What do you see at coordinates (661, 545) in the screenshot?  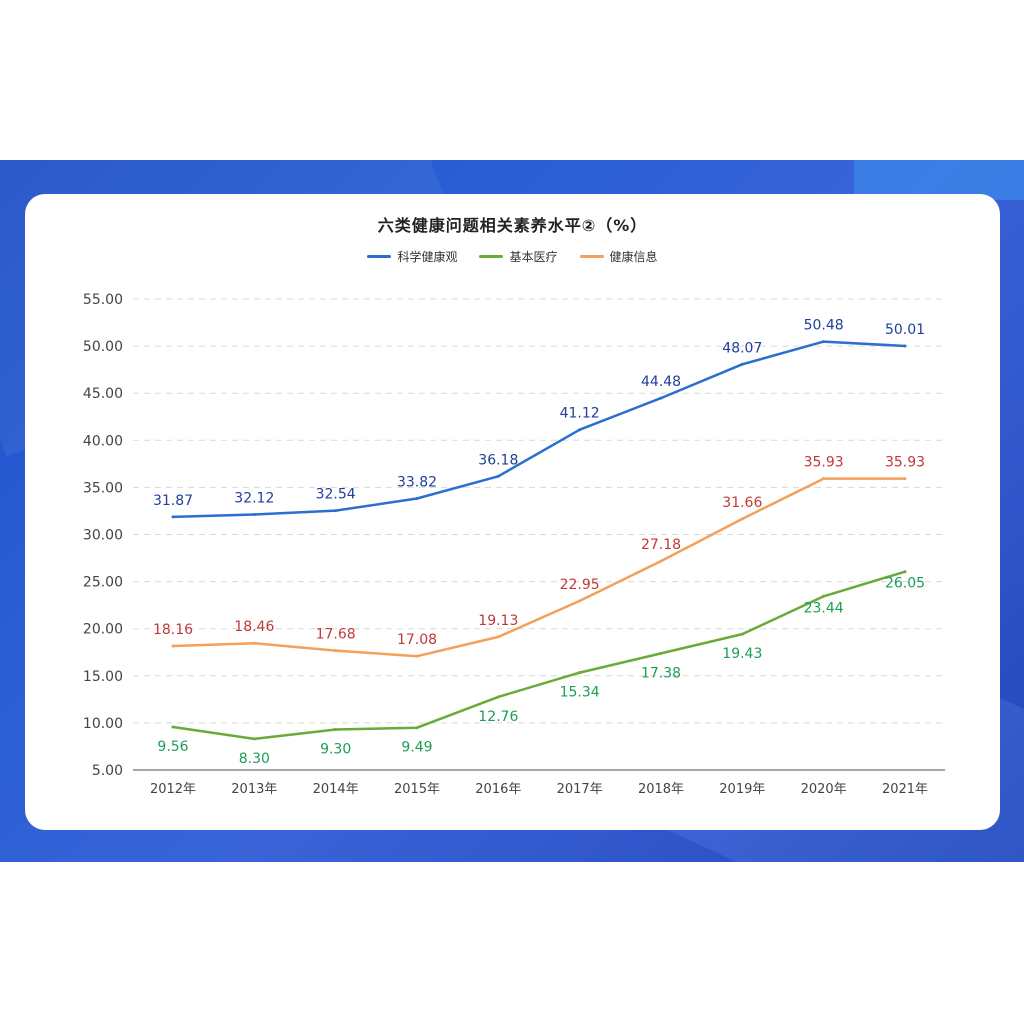 I see `data-label: 27.18` at bounding box center [661, 545].